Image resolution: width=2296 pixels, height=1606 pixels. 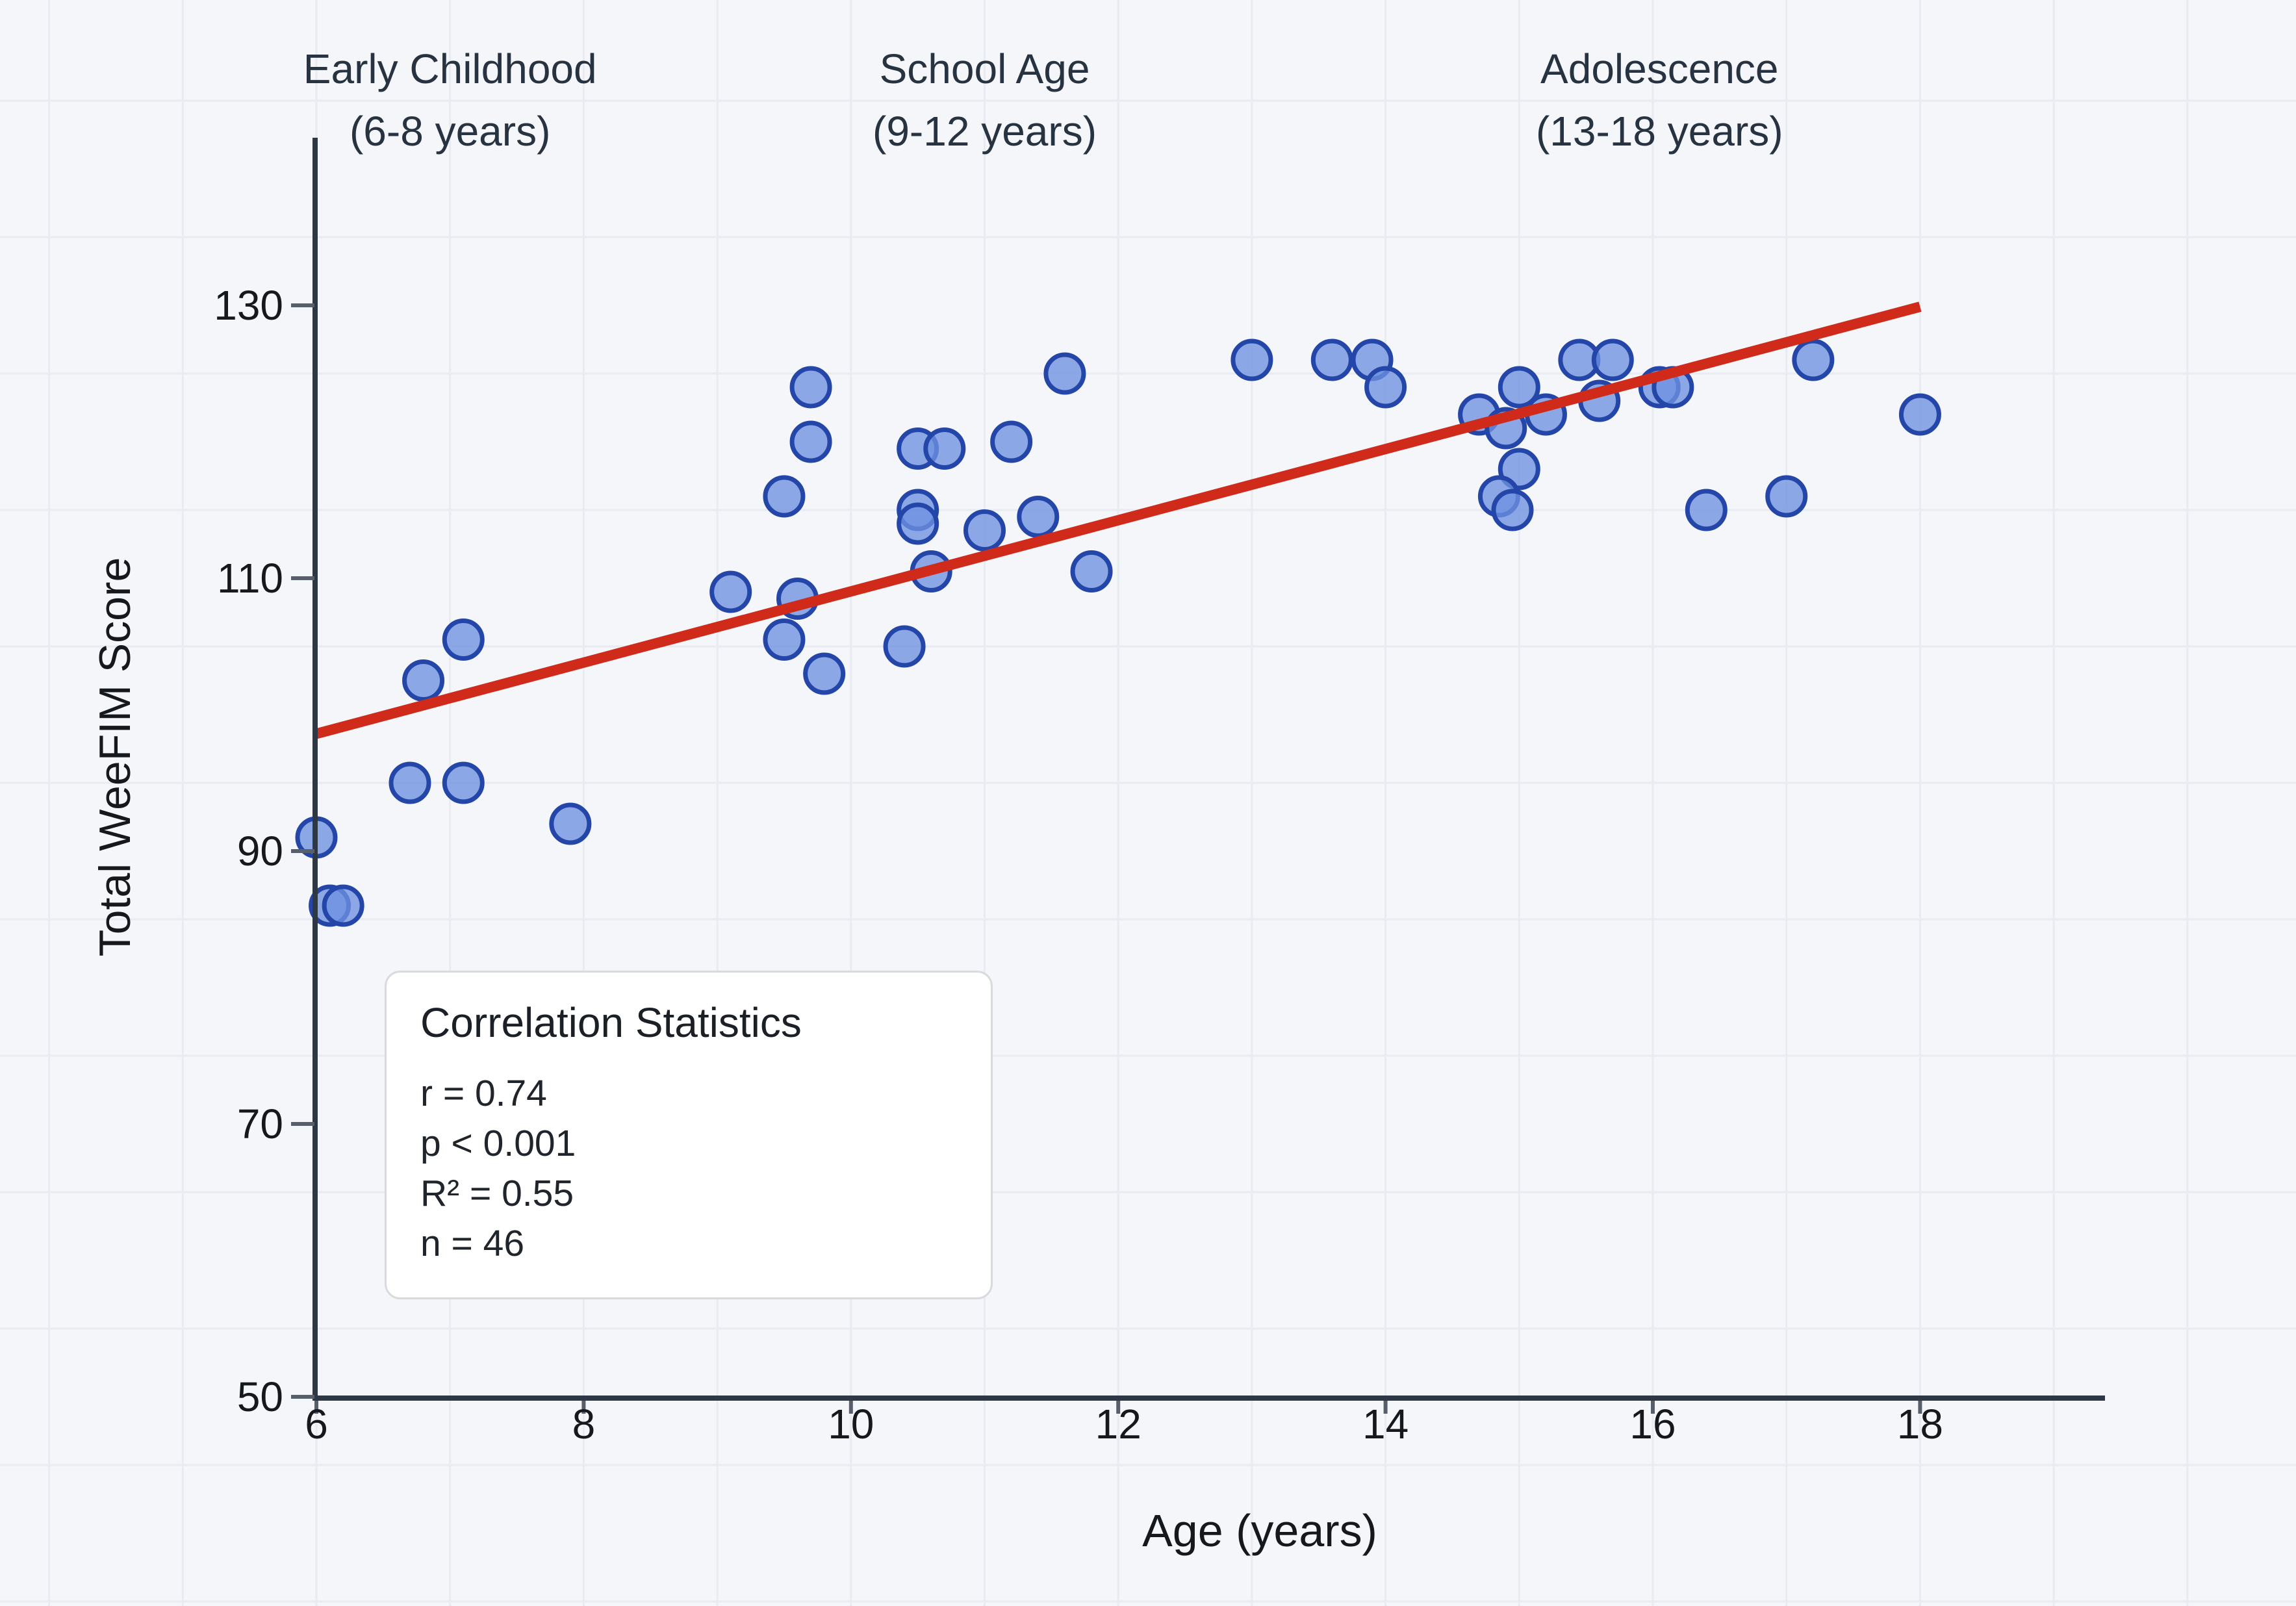 What do you see at coordinates (249, 305) in the screenshot?
I see `y-tick-label: 130` at bounding box center [249, 305].